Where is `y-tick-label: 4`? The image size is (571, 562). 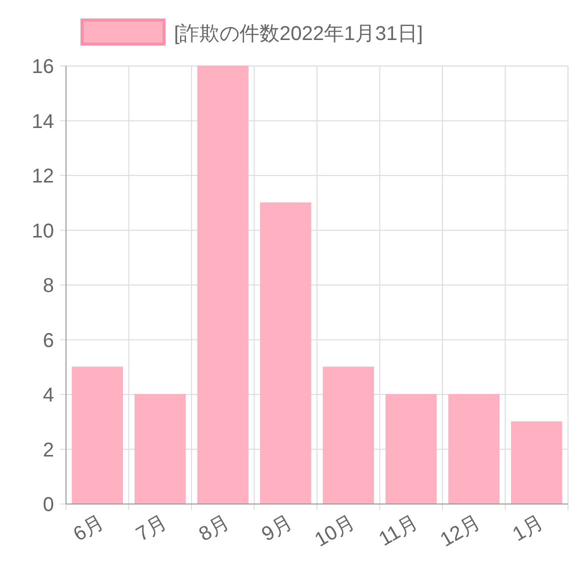 y-tick-label: 4 is located at coordinates (48, 395).